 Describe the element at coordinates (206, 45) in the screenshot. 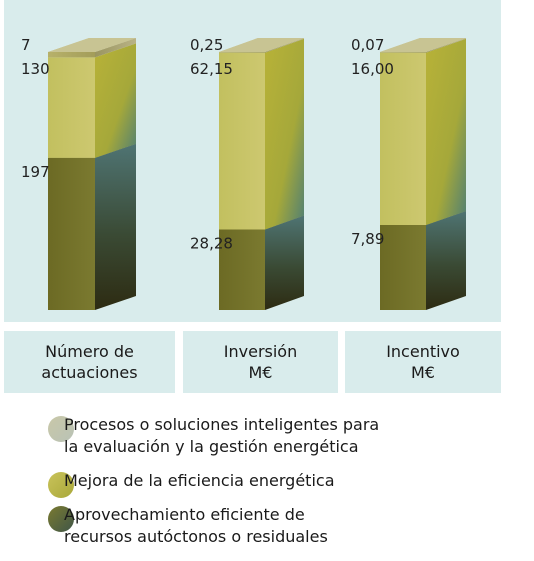

I see `data-label-procesos-inversion: 0,25` at that location.